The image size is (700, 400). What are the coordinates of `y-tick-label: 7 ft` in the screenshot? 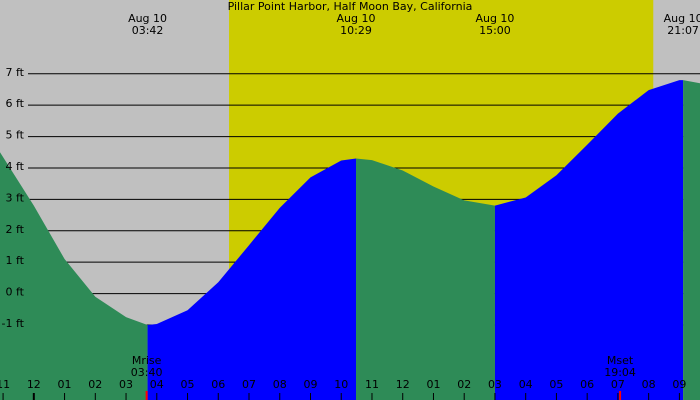 It's located at (15, 72).